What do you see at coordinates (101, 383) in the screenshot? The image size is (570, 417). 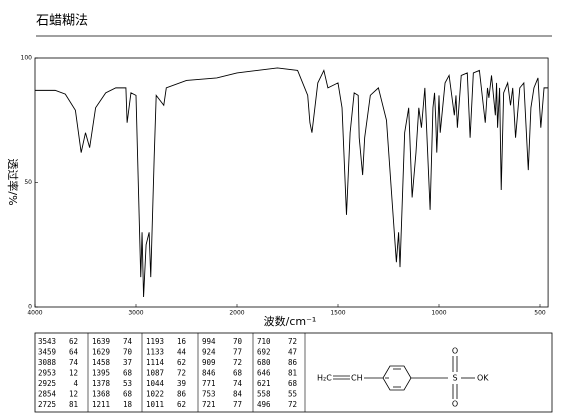 I see `peak-wavenumber: 1378` at bounding box center [101, 383].